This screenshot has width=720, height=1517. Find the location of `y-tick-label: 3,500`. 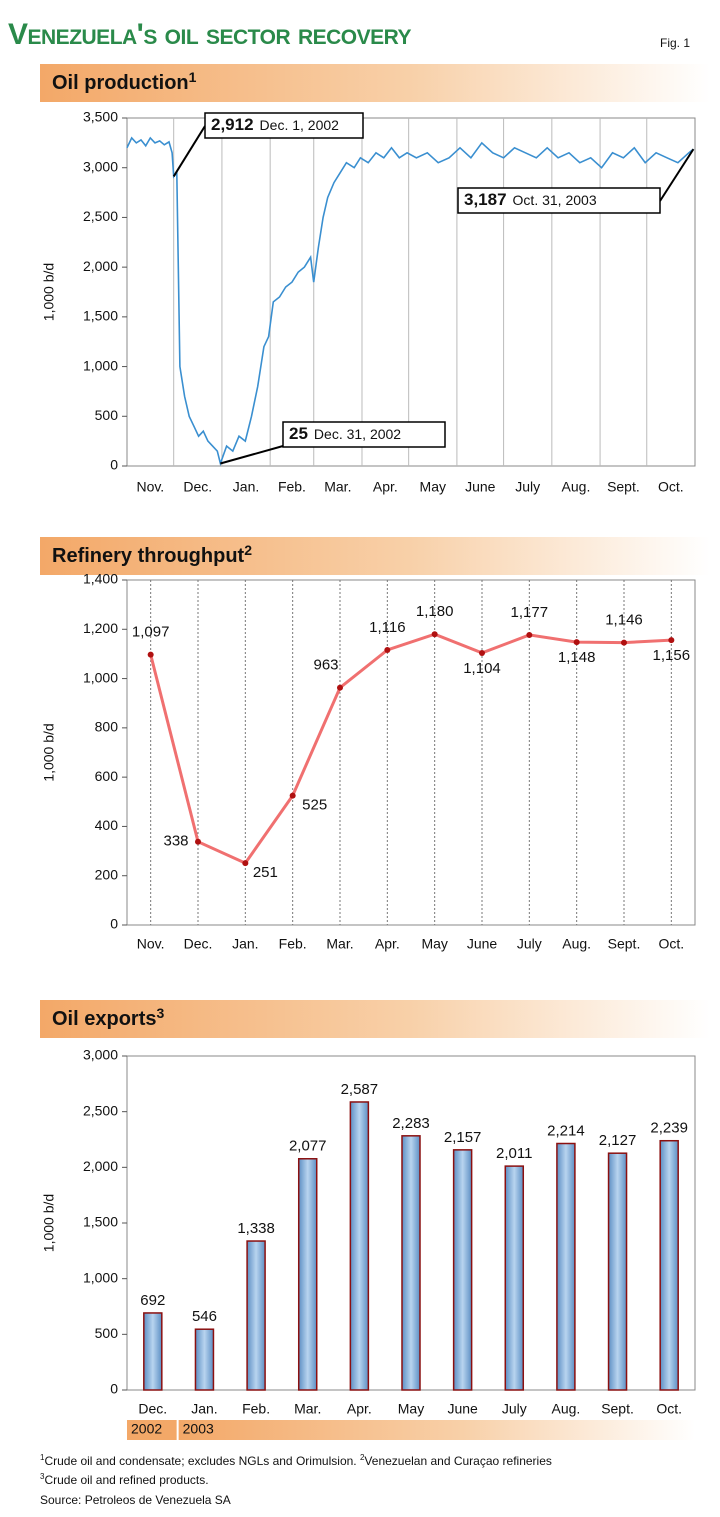

y-tick-label: 3,500 is located at coordinates (100, 117).